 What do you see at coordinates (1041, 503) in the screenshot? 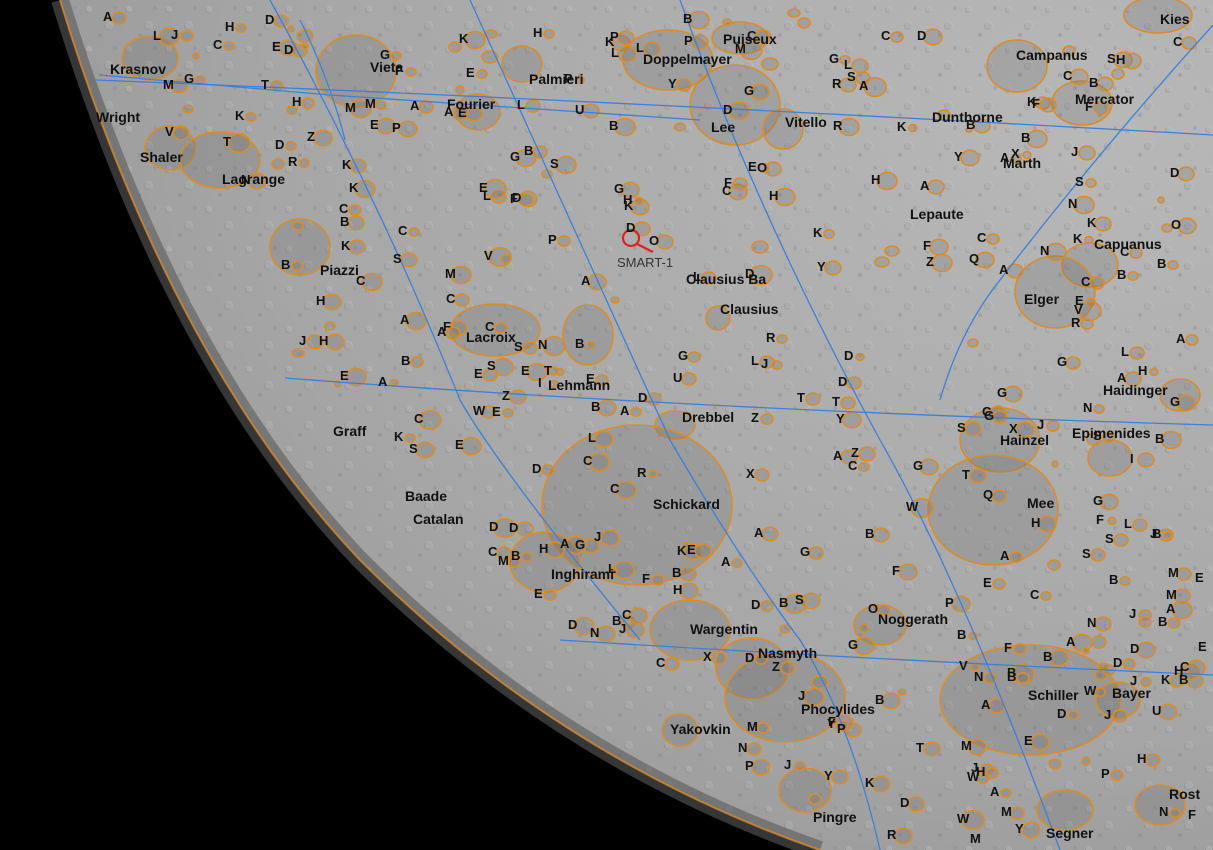
I see `crater-name-mee: Mee` at bounding box center [1041, 503].